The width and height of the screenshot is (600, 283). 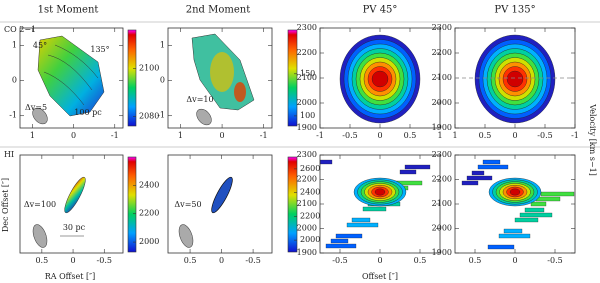 I want to click on axis-label: Dec Offset [″], so click(x=5, y=205).